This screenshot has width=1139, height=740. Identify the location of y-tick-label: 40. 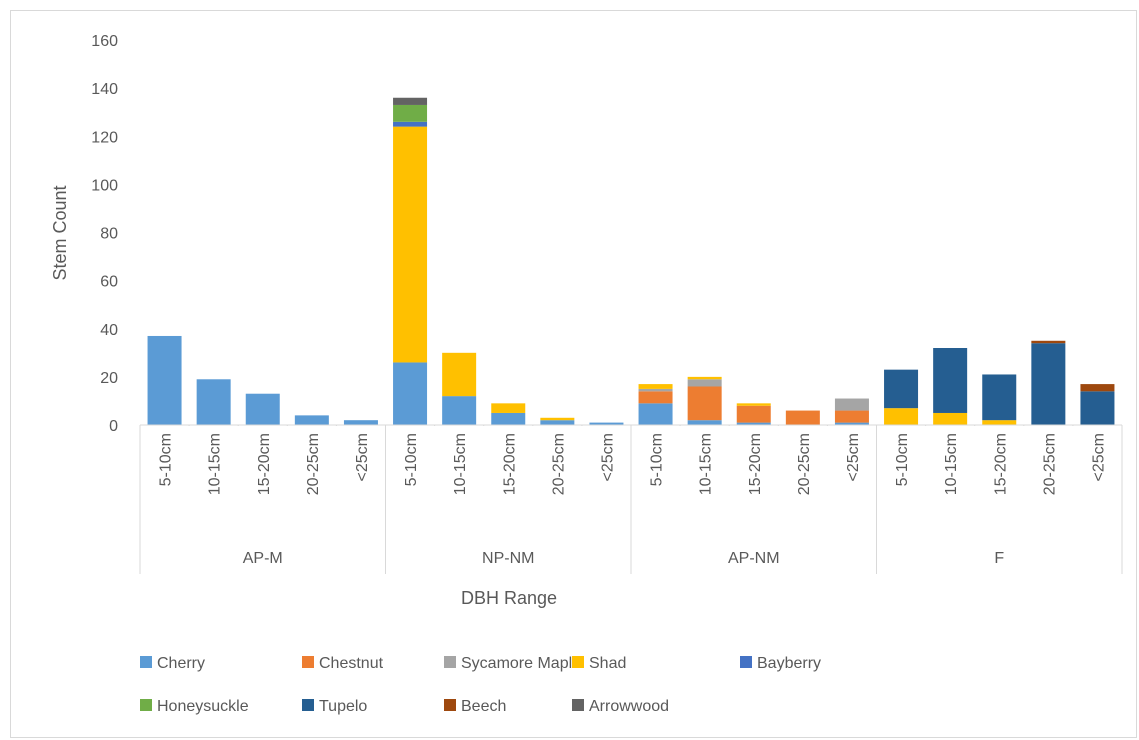
(109, 330).